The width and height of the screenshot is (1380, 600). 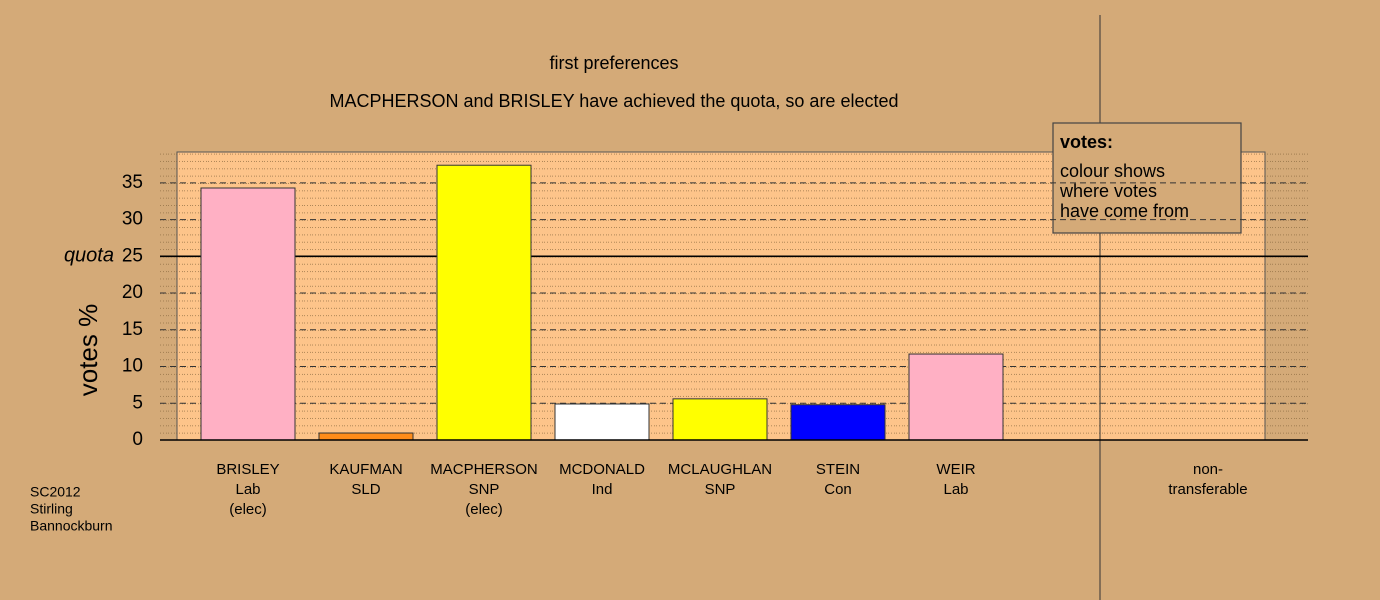 I want to click on y-tick-label: 0, so click(x=137, y=439).